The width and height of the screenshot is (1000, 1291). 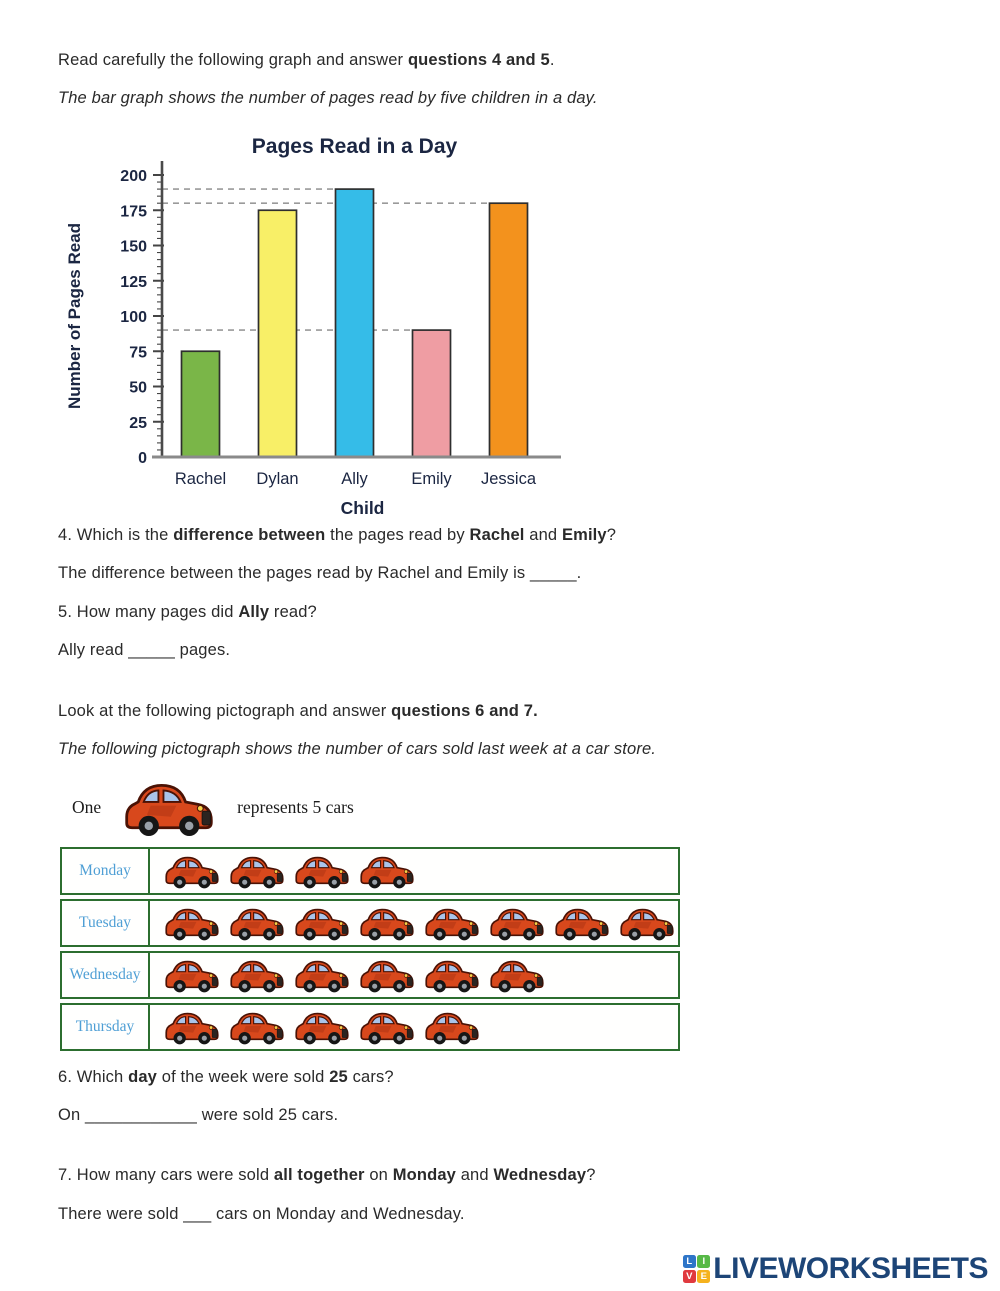 What do you see at coordinates (507, 807) in the screenshot?
I see `pictograph-key: One represents 5 cars` at bounding box center [507, 807].